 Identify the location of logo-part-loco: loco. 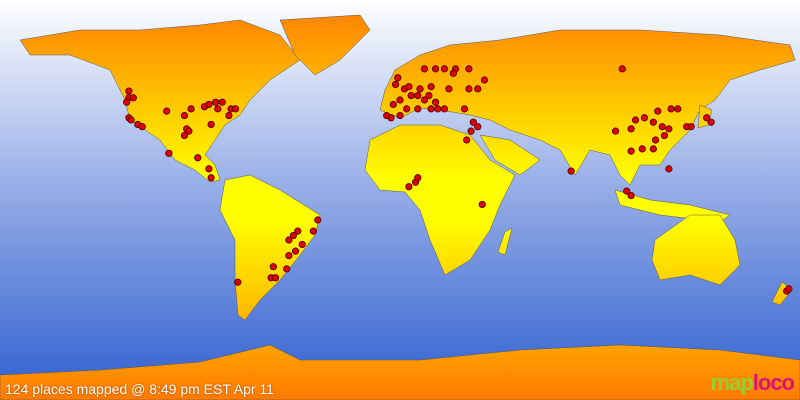
(773, 382).